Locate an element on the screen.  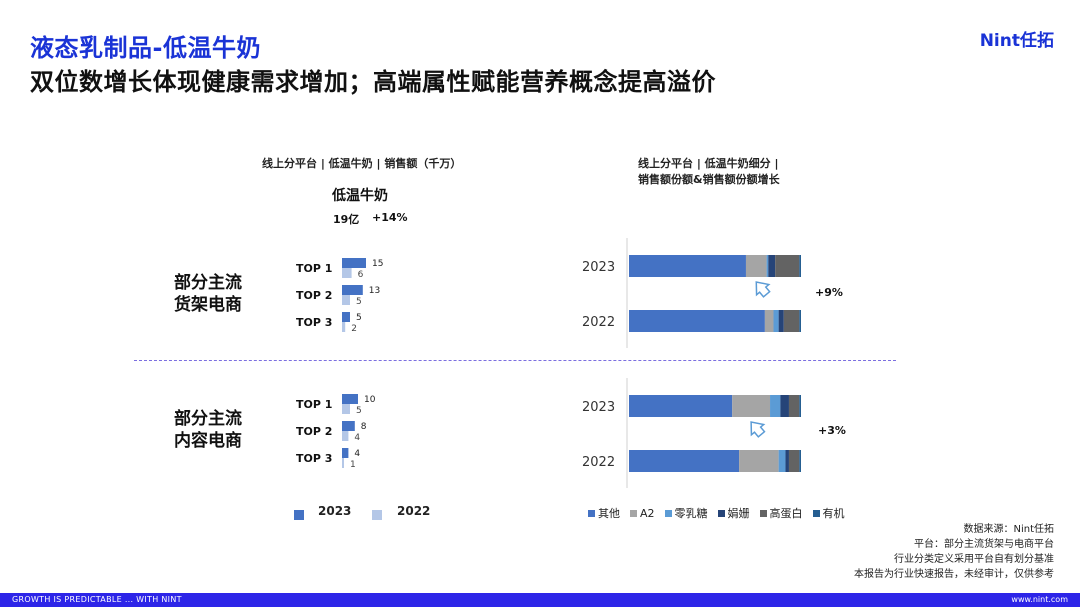
kpi-growth: +14% is located at coordinates (390, 217).